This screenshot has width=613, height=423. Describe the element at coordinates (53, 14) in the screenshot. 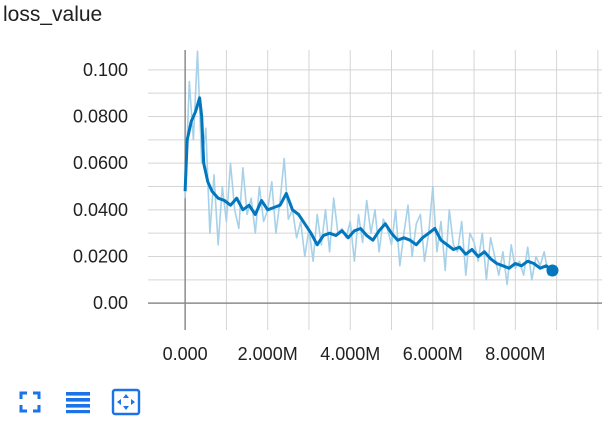

I see `chart-title: loss_value` at that location.